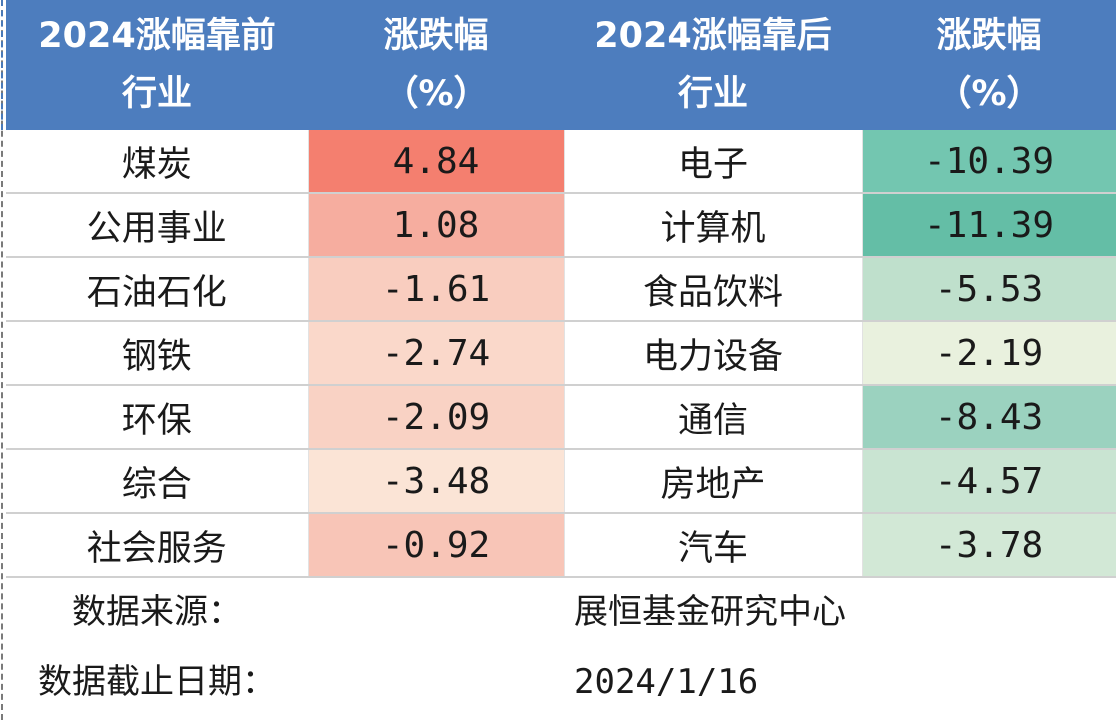 This screenshot has width=1116, height=720. Describe the element at coordinates (157, 353) in the screenshot. I see `top-industry-cell: 钢铁` at that location.